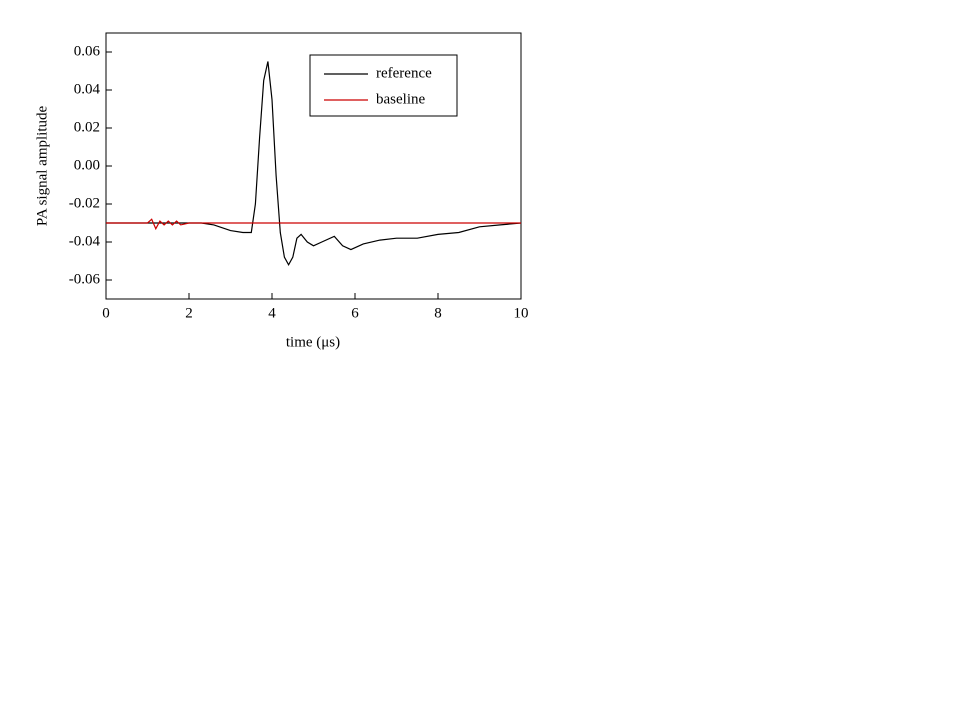 This screenshot has height=719, width=959. I want to click on legend-box, so click(383, 85).